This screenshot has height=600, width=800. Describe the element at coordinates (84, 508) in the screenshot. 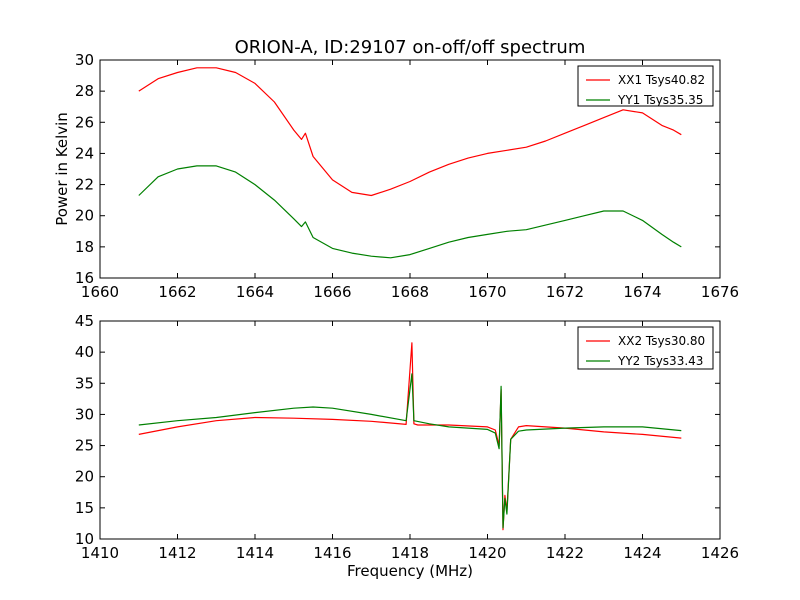

I see `y-tick-label: 15` at that location.